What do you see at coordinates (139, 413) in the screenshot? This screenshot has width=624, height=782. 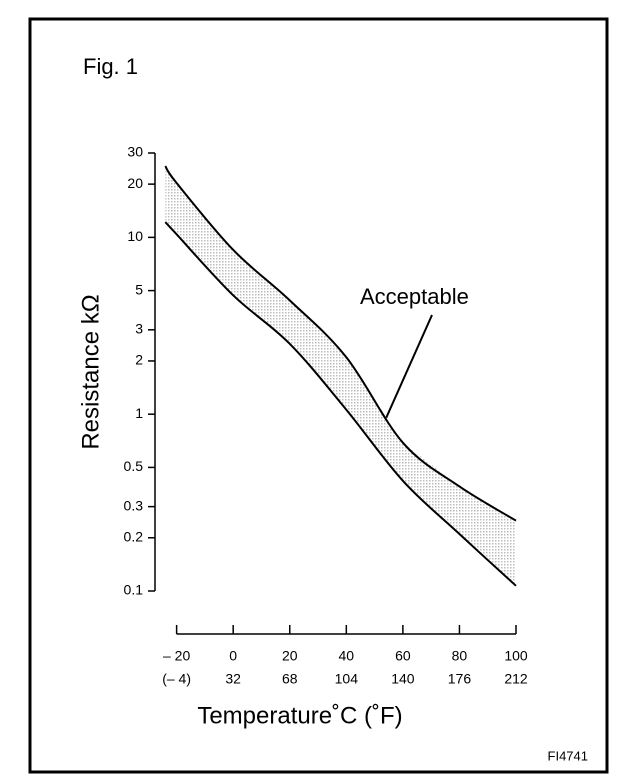 I see `y-tick-label: 1` at bounding box center [139, 413].